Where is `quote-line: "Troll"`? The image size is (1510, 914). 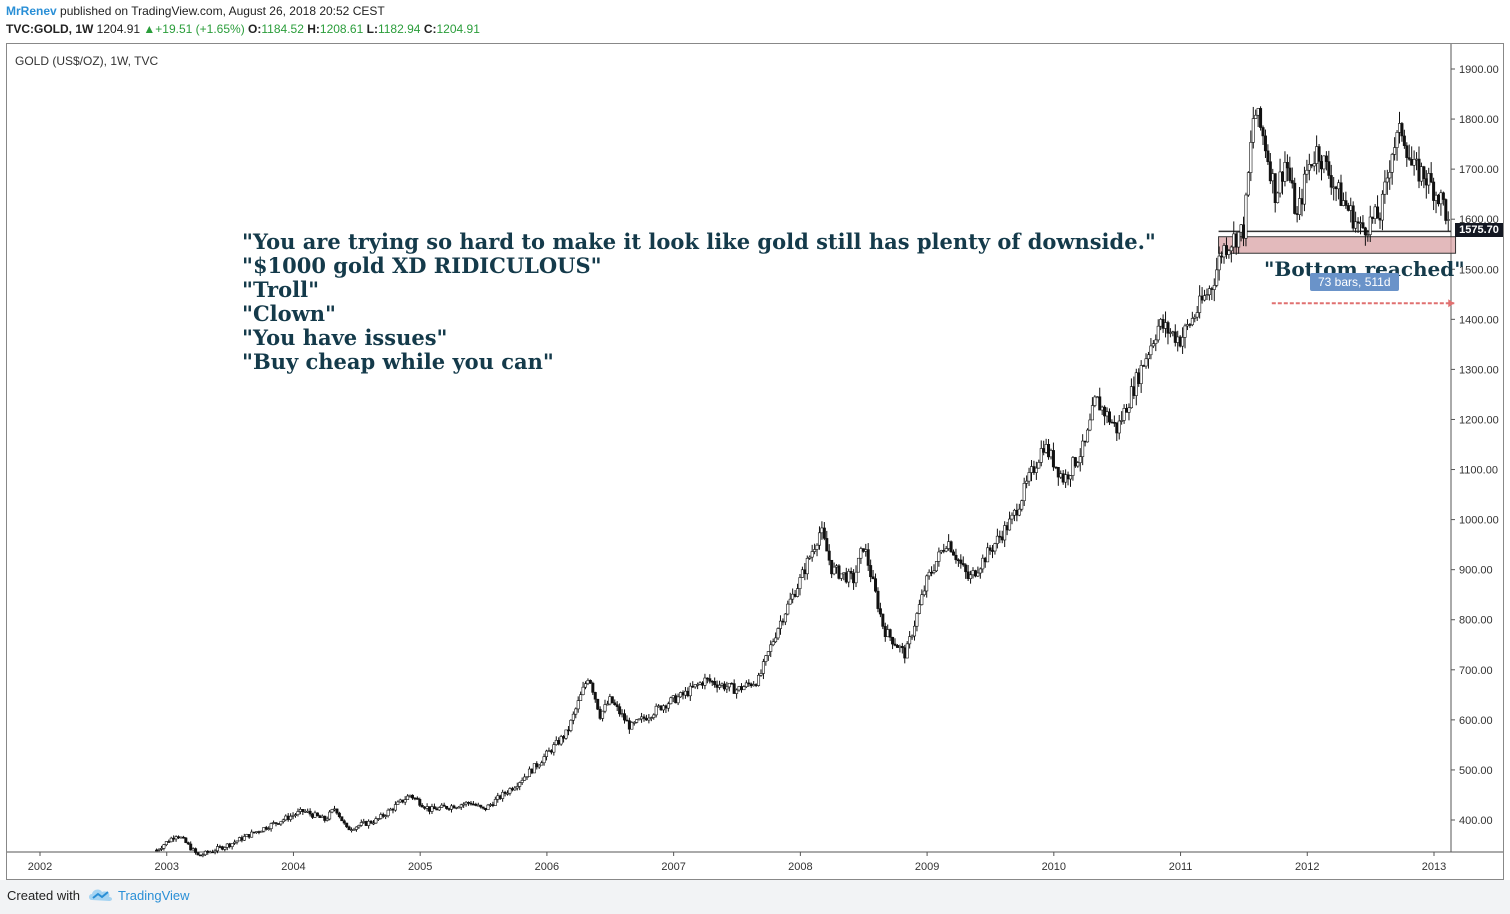 quote-line: "Troll" is located at coordinates (281, 289).